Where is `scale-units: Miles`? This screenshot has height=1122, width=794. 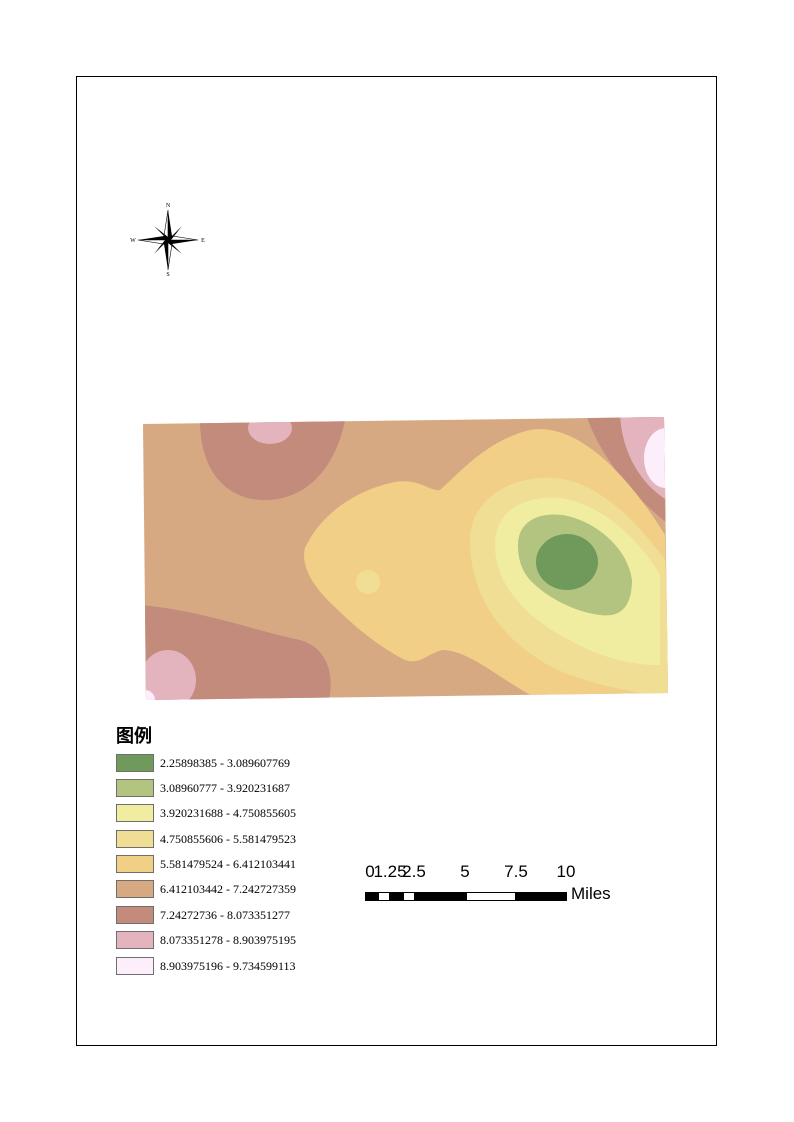
scale-units: Miles is located at coordinates (591, 893).